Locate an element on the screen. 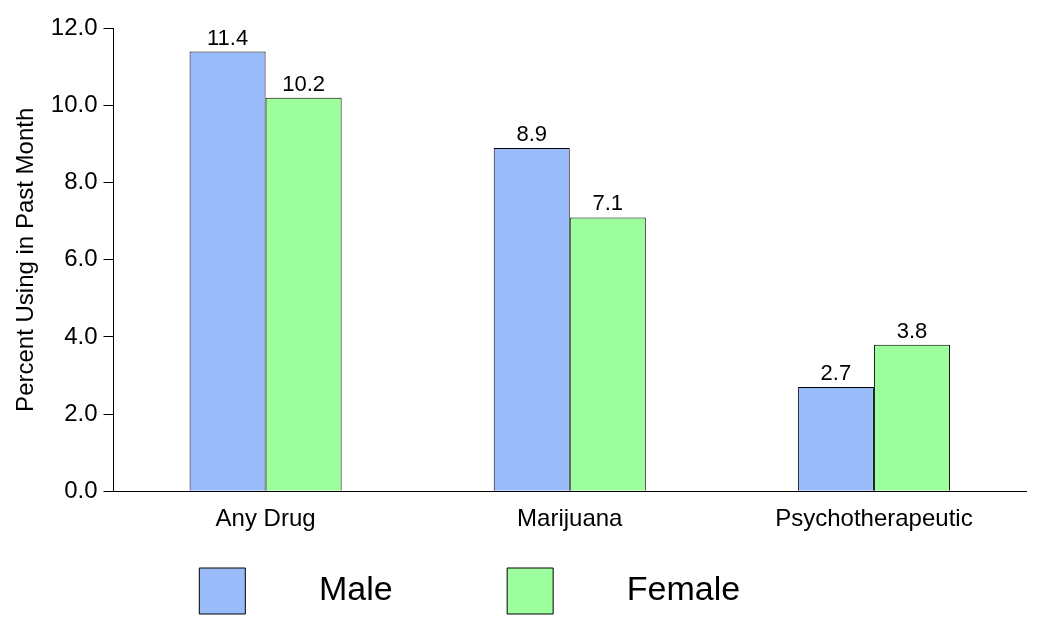 The image size is (1038, 632). data-label: 3.8 is located at coordinates (912, 330).